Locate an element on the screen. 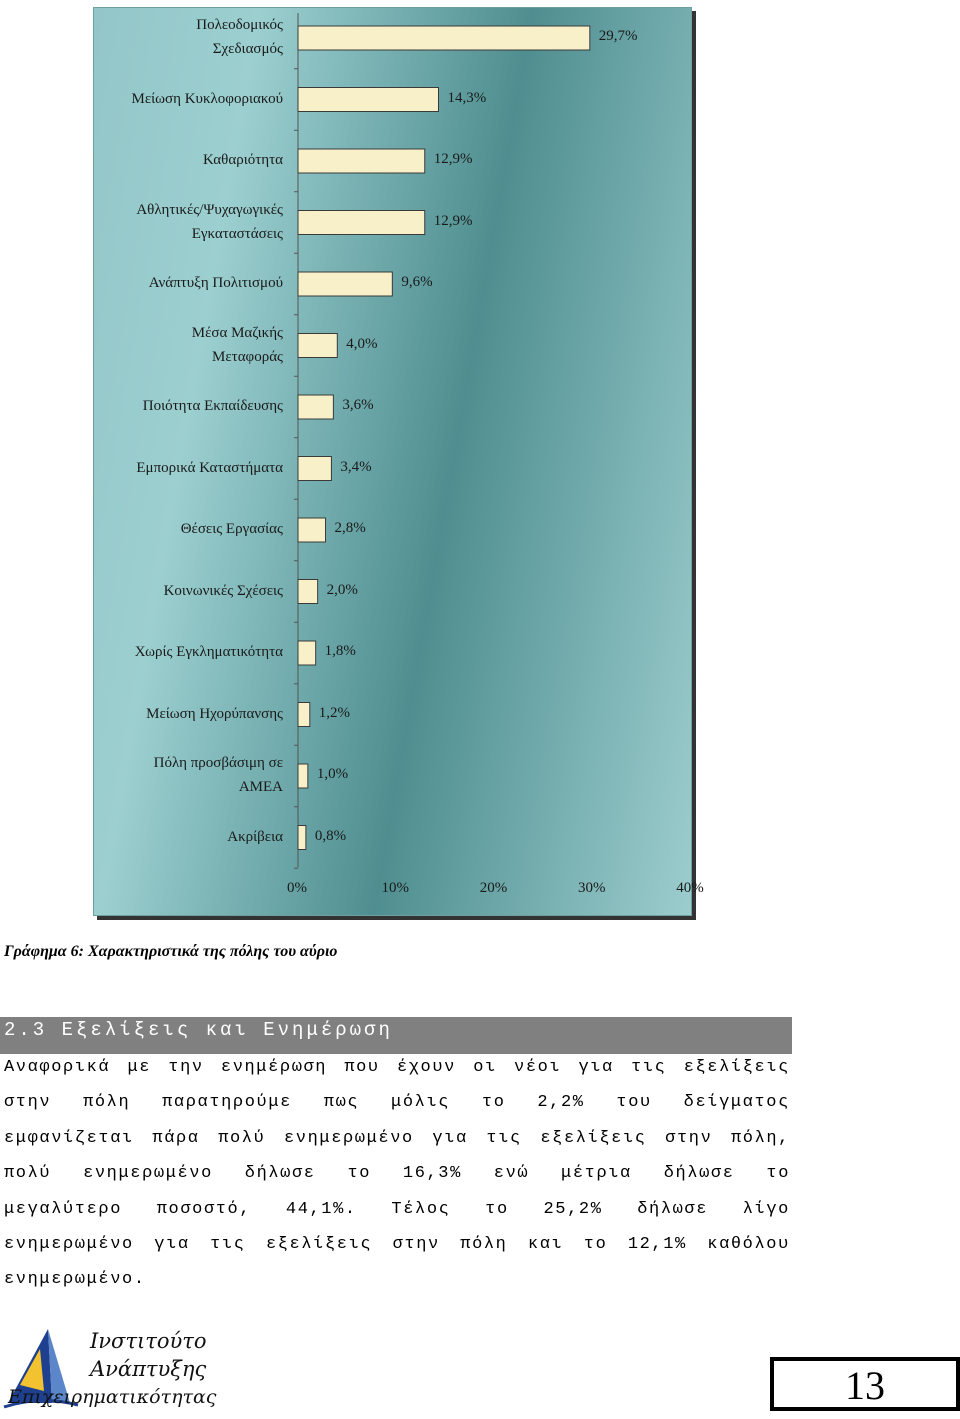 Image resolution: width=960 pixels, height=1419 pixels. word: 16,3% is located at coordinates (432, 1174).